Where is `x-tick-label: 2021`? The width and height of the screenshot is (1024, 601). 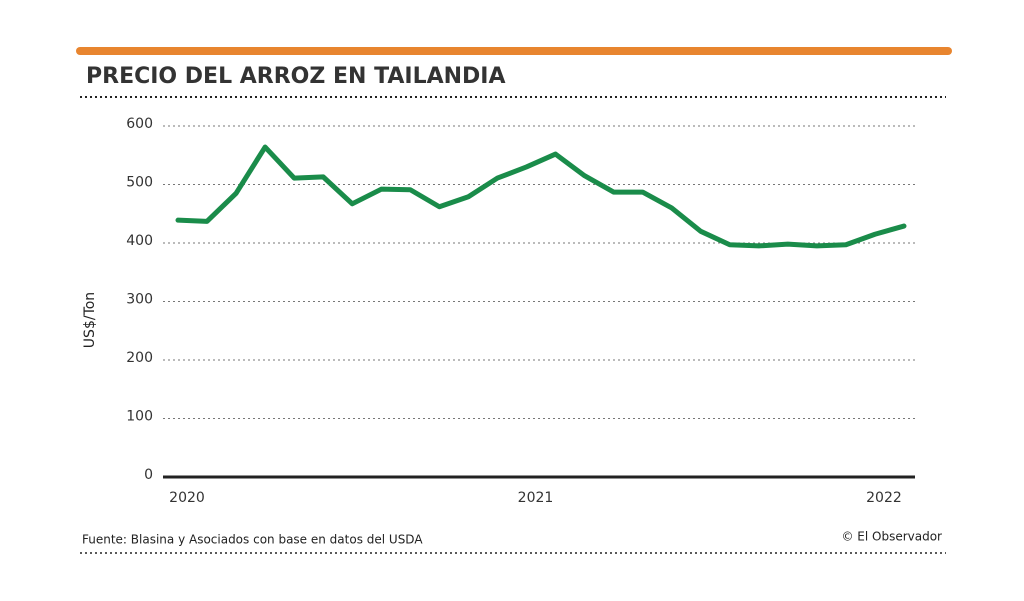 x-tick-label: 2021 is located at coordinates (536, 498).